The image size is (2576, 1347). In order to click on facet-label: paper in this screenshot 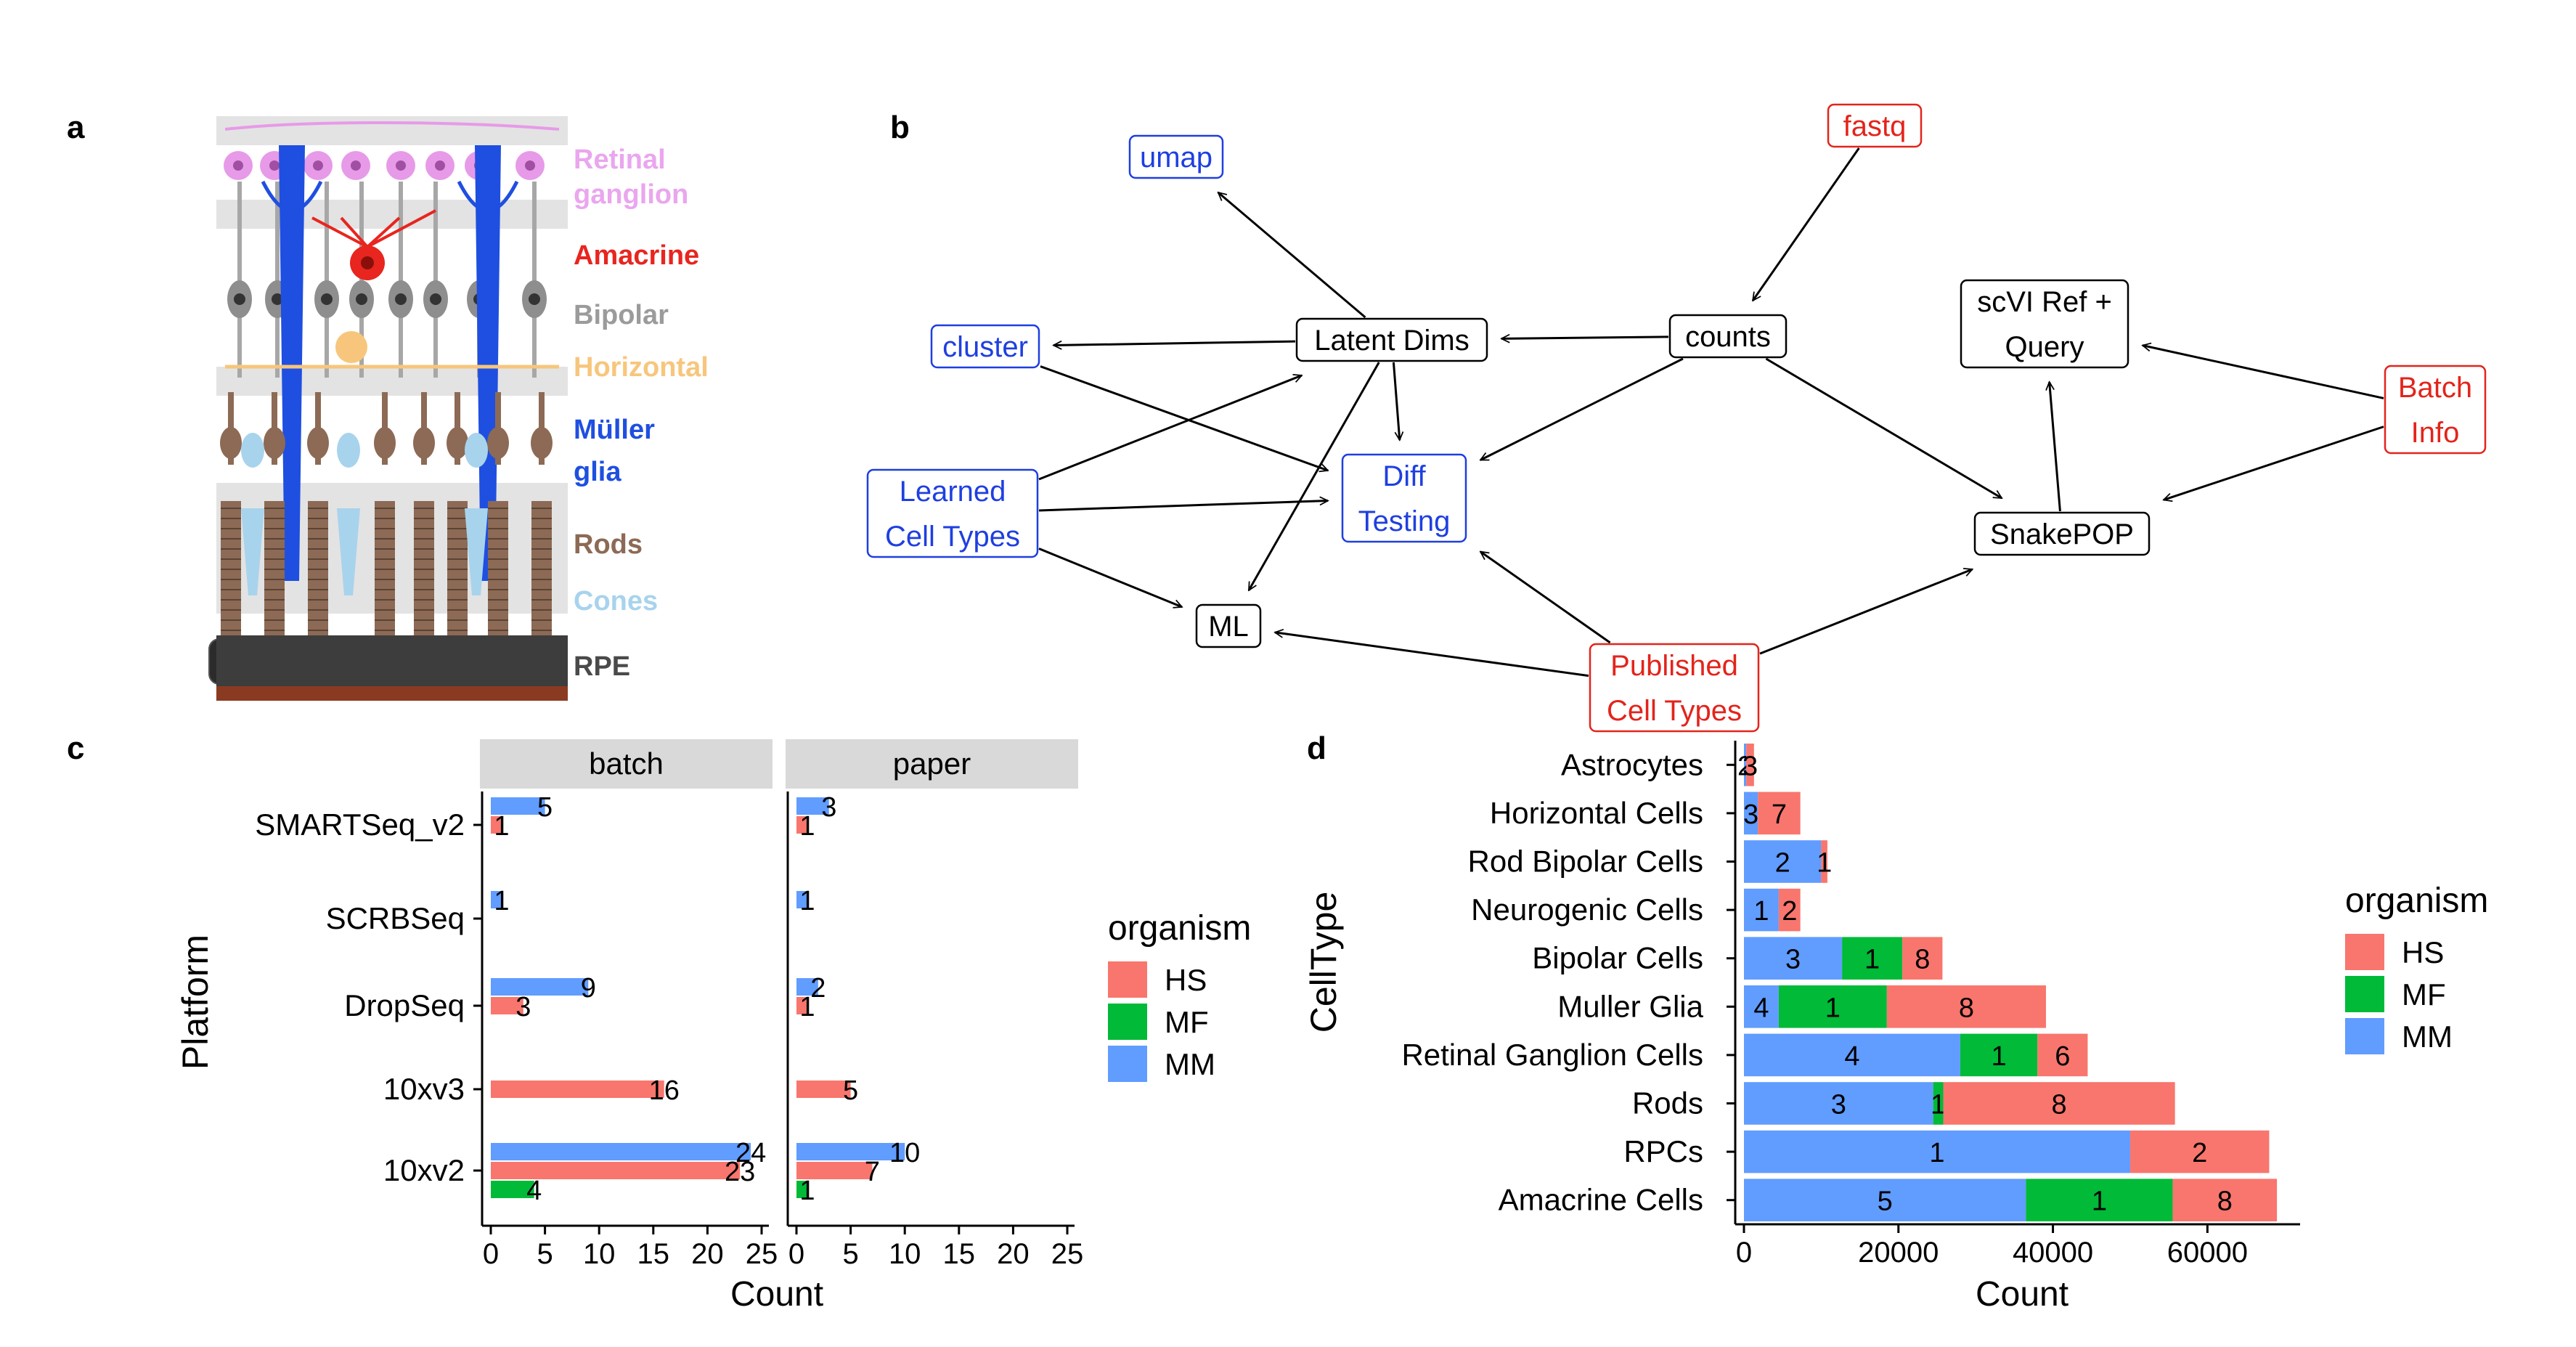, I will do `click(932, 763)`.